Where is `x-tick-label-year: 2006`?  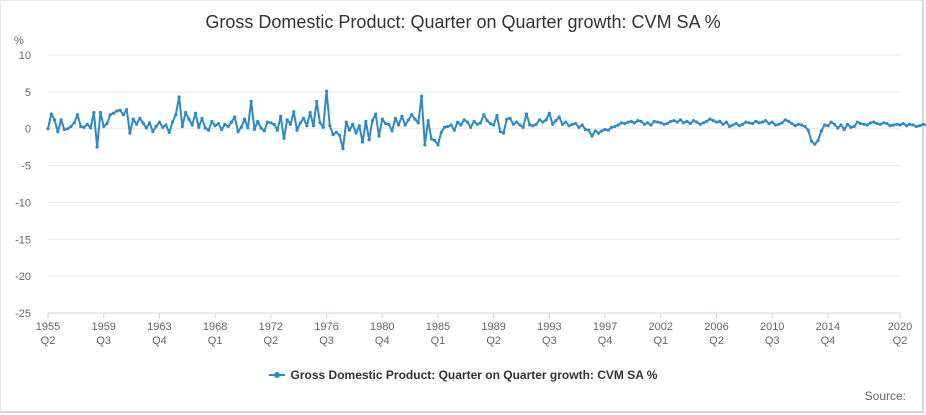 x-tick-label-year: 2006 is located at coordinates (716, 327).